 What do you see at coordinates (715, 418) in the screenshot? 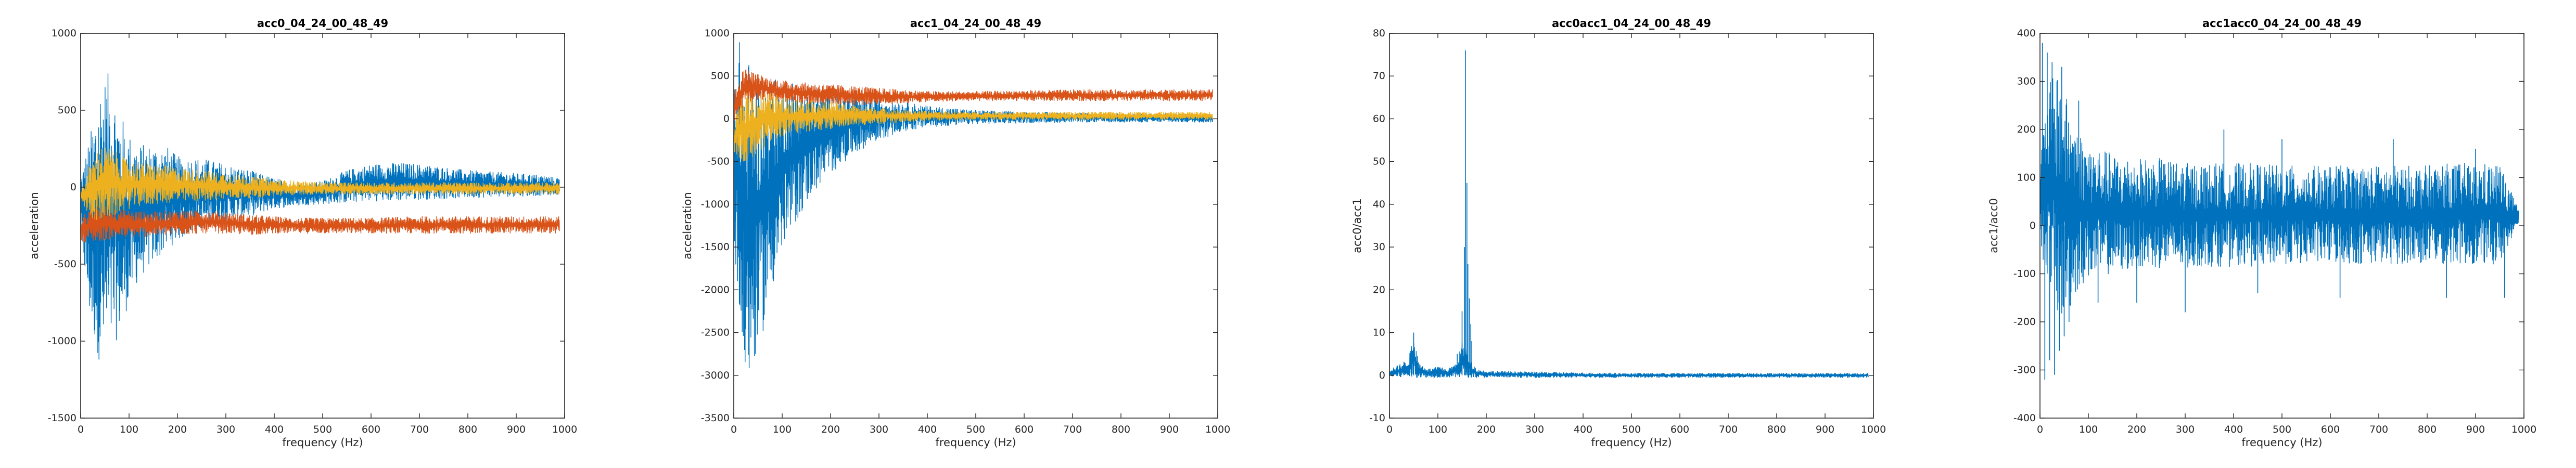
I see `y-tick-label: -3500` at bounding box center [715, 418].